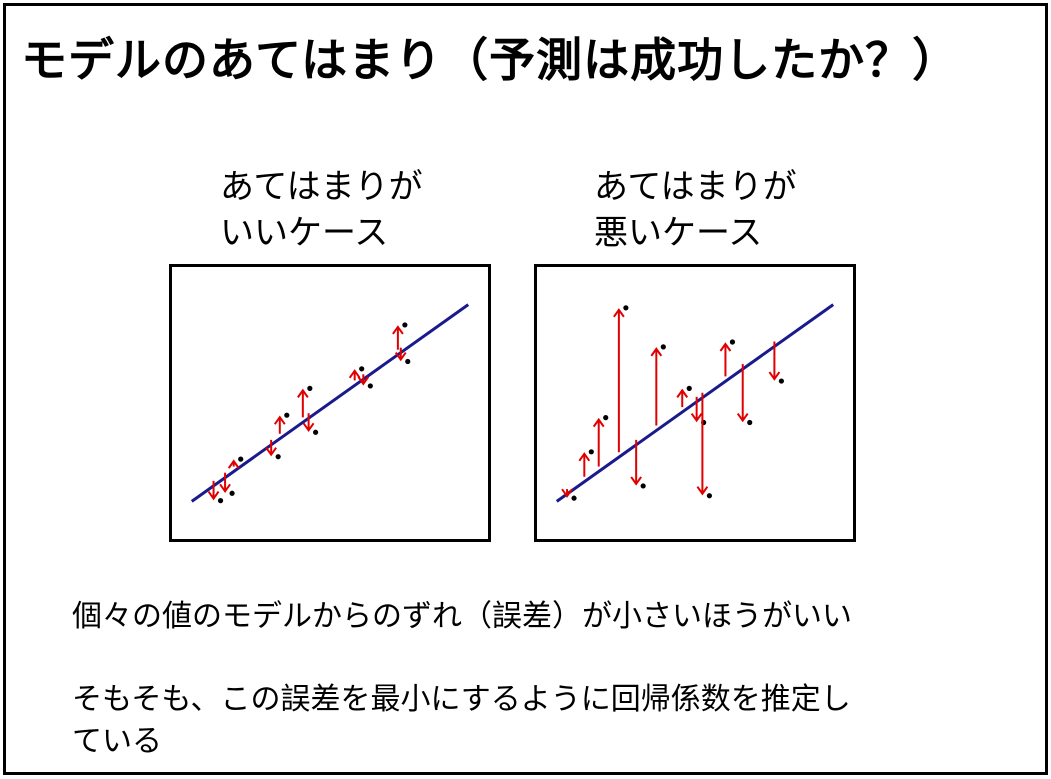 The width and height of the screenshot is (1051, 779). I want to click on scatter-panel-good-fit, so click(330, 403).